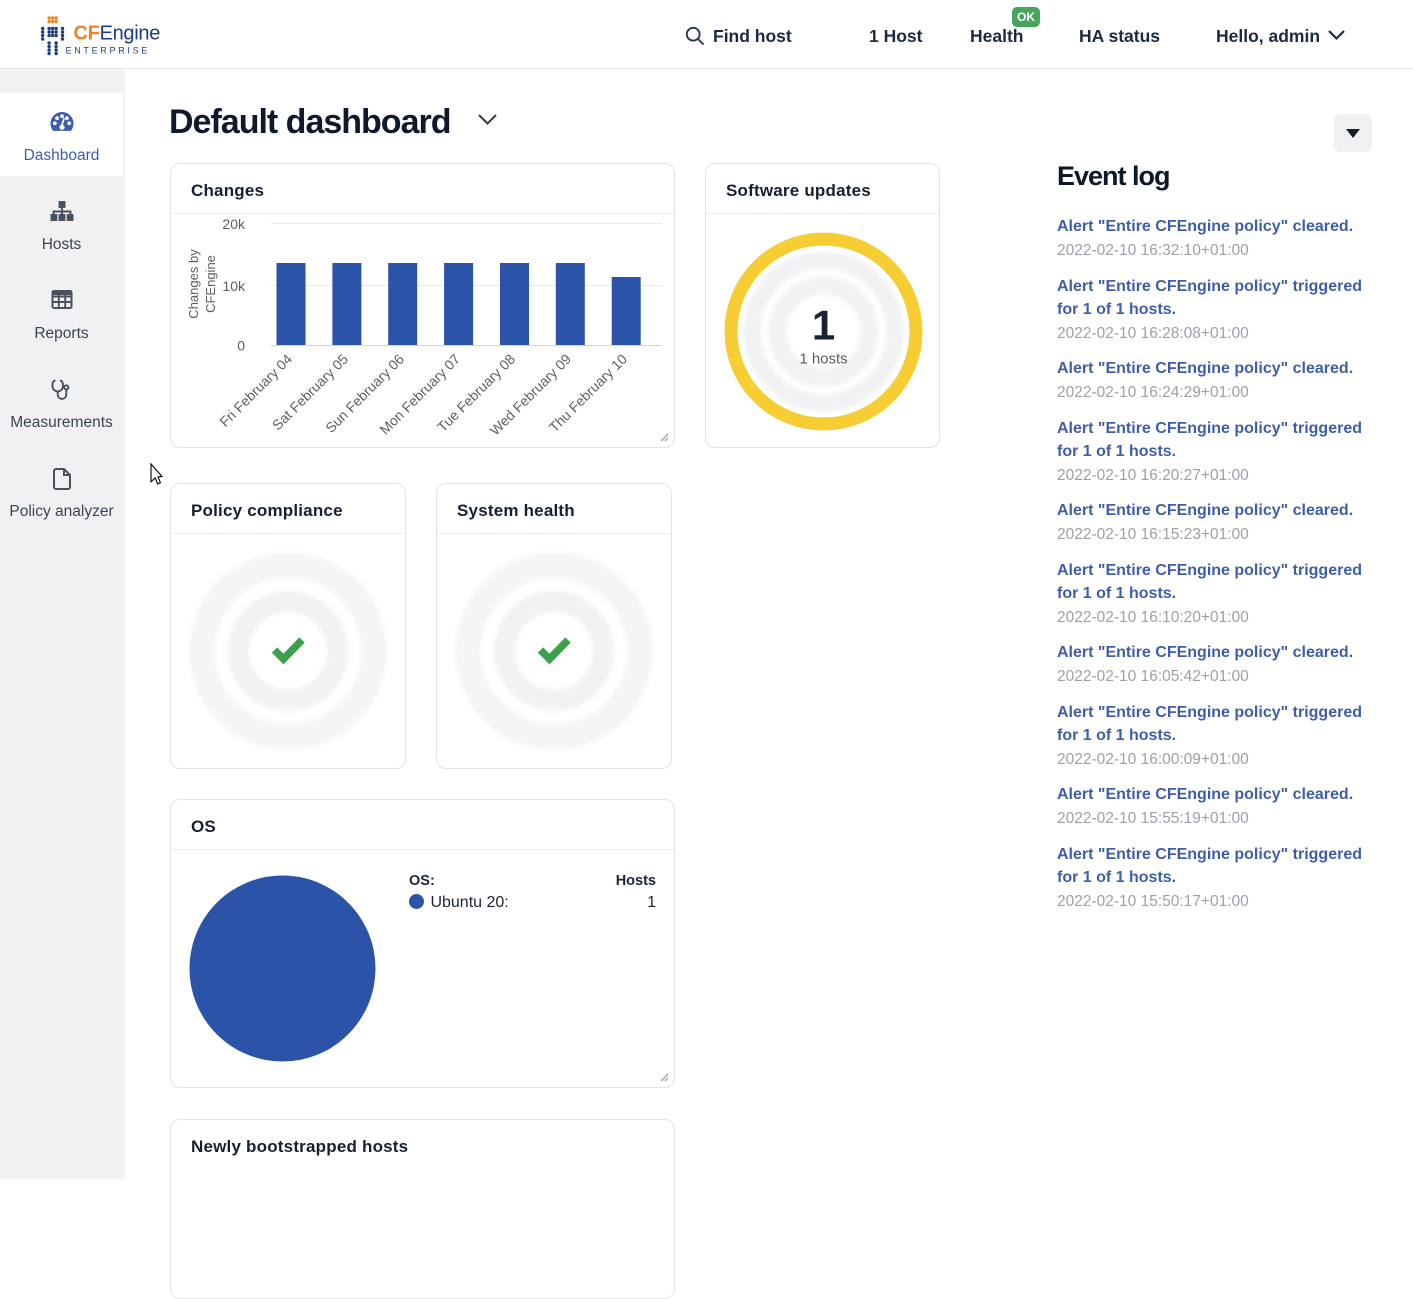 The width and height of the screenshot is (1413, 1299). Describe the element at coordinates (823, 359) in the screenshot. I see `svg-text: 1 hosts` at that location.